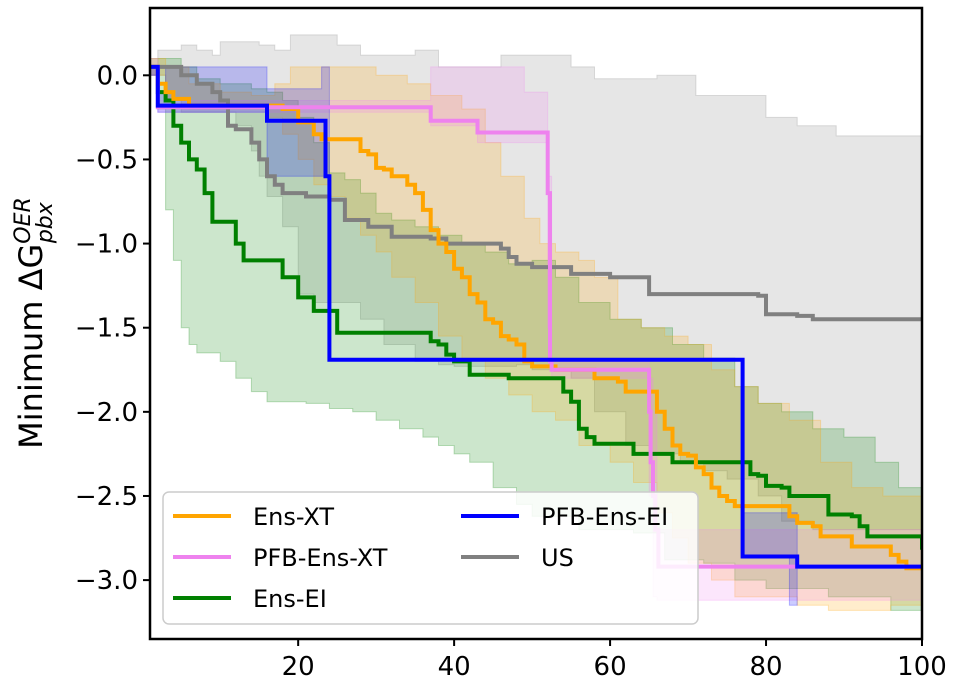 The image size is (976, 692). What do you see at coordinates (557, 558) in the screenshot?
I see `legend-label-us: US` at bounding box center [557, 558].